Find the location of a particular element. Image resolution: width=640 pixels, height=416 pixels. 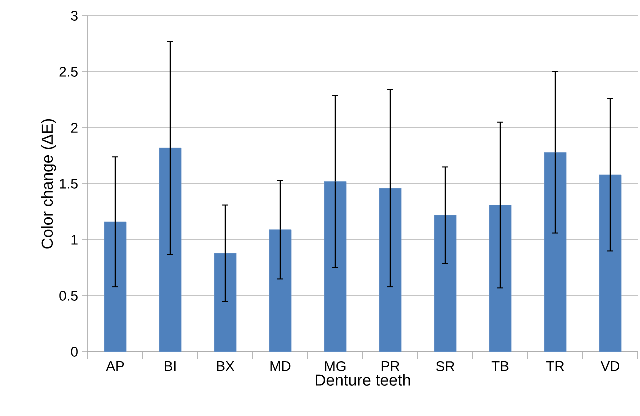

y-tick-label: 3 is located at coordinates (74, 16).